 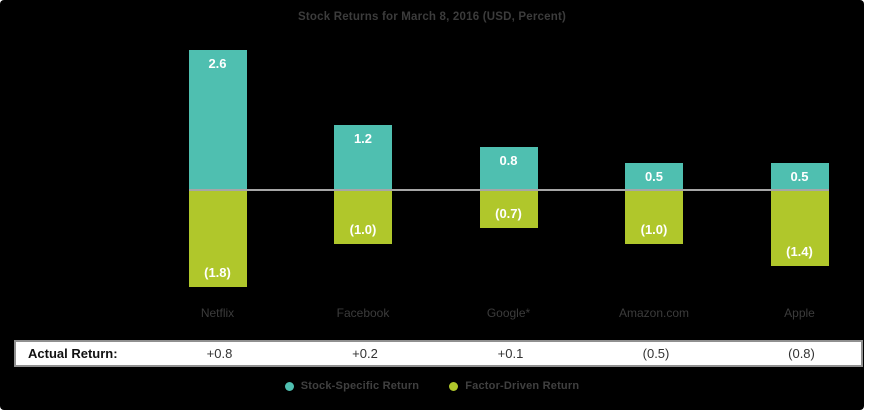 What do you see at coordinates (363, 157) in the screenshot?
I see `stock-specific-bar: 1.2` at bounding box center [363, 157].